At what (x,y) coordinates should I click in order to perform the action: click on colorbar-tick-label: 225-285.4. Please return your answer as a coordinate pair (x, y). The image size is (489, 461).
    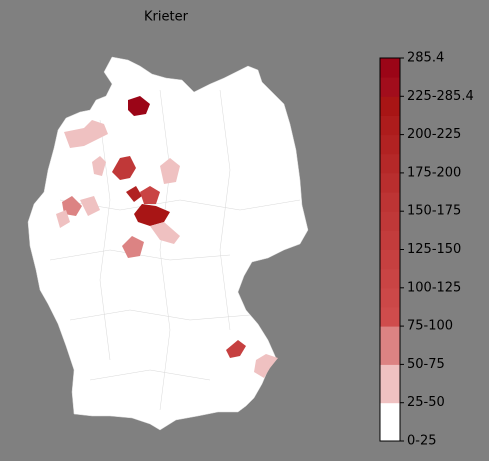
    Looking at the image, I should click on (440, 96).